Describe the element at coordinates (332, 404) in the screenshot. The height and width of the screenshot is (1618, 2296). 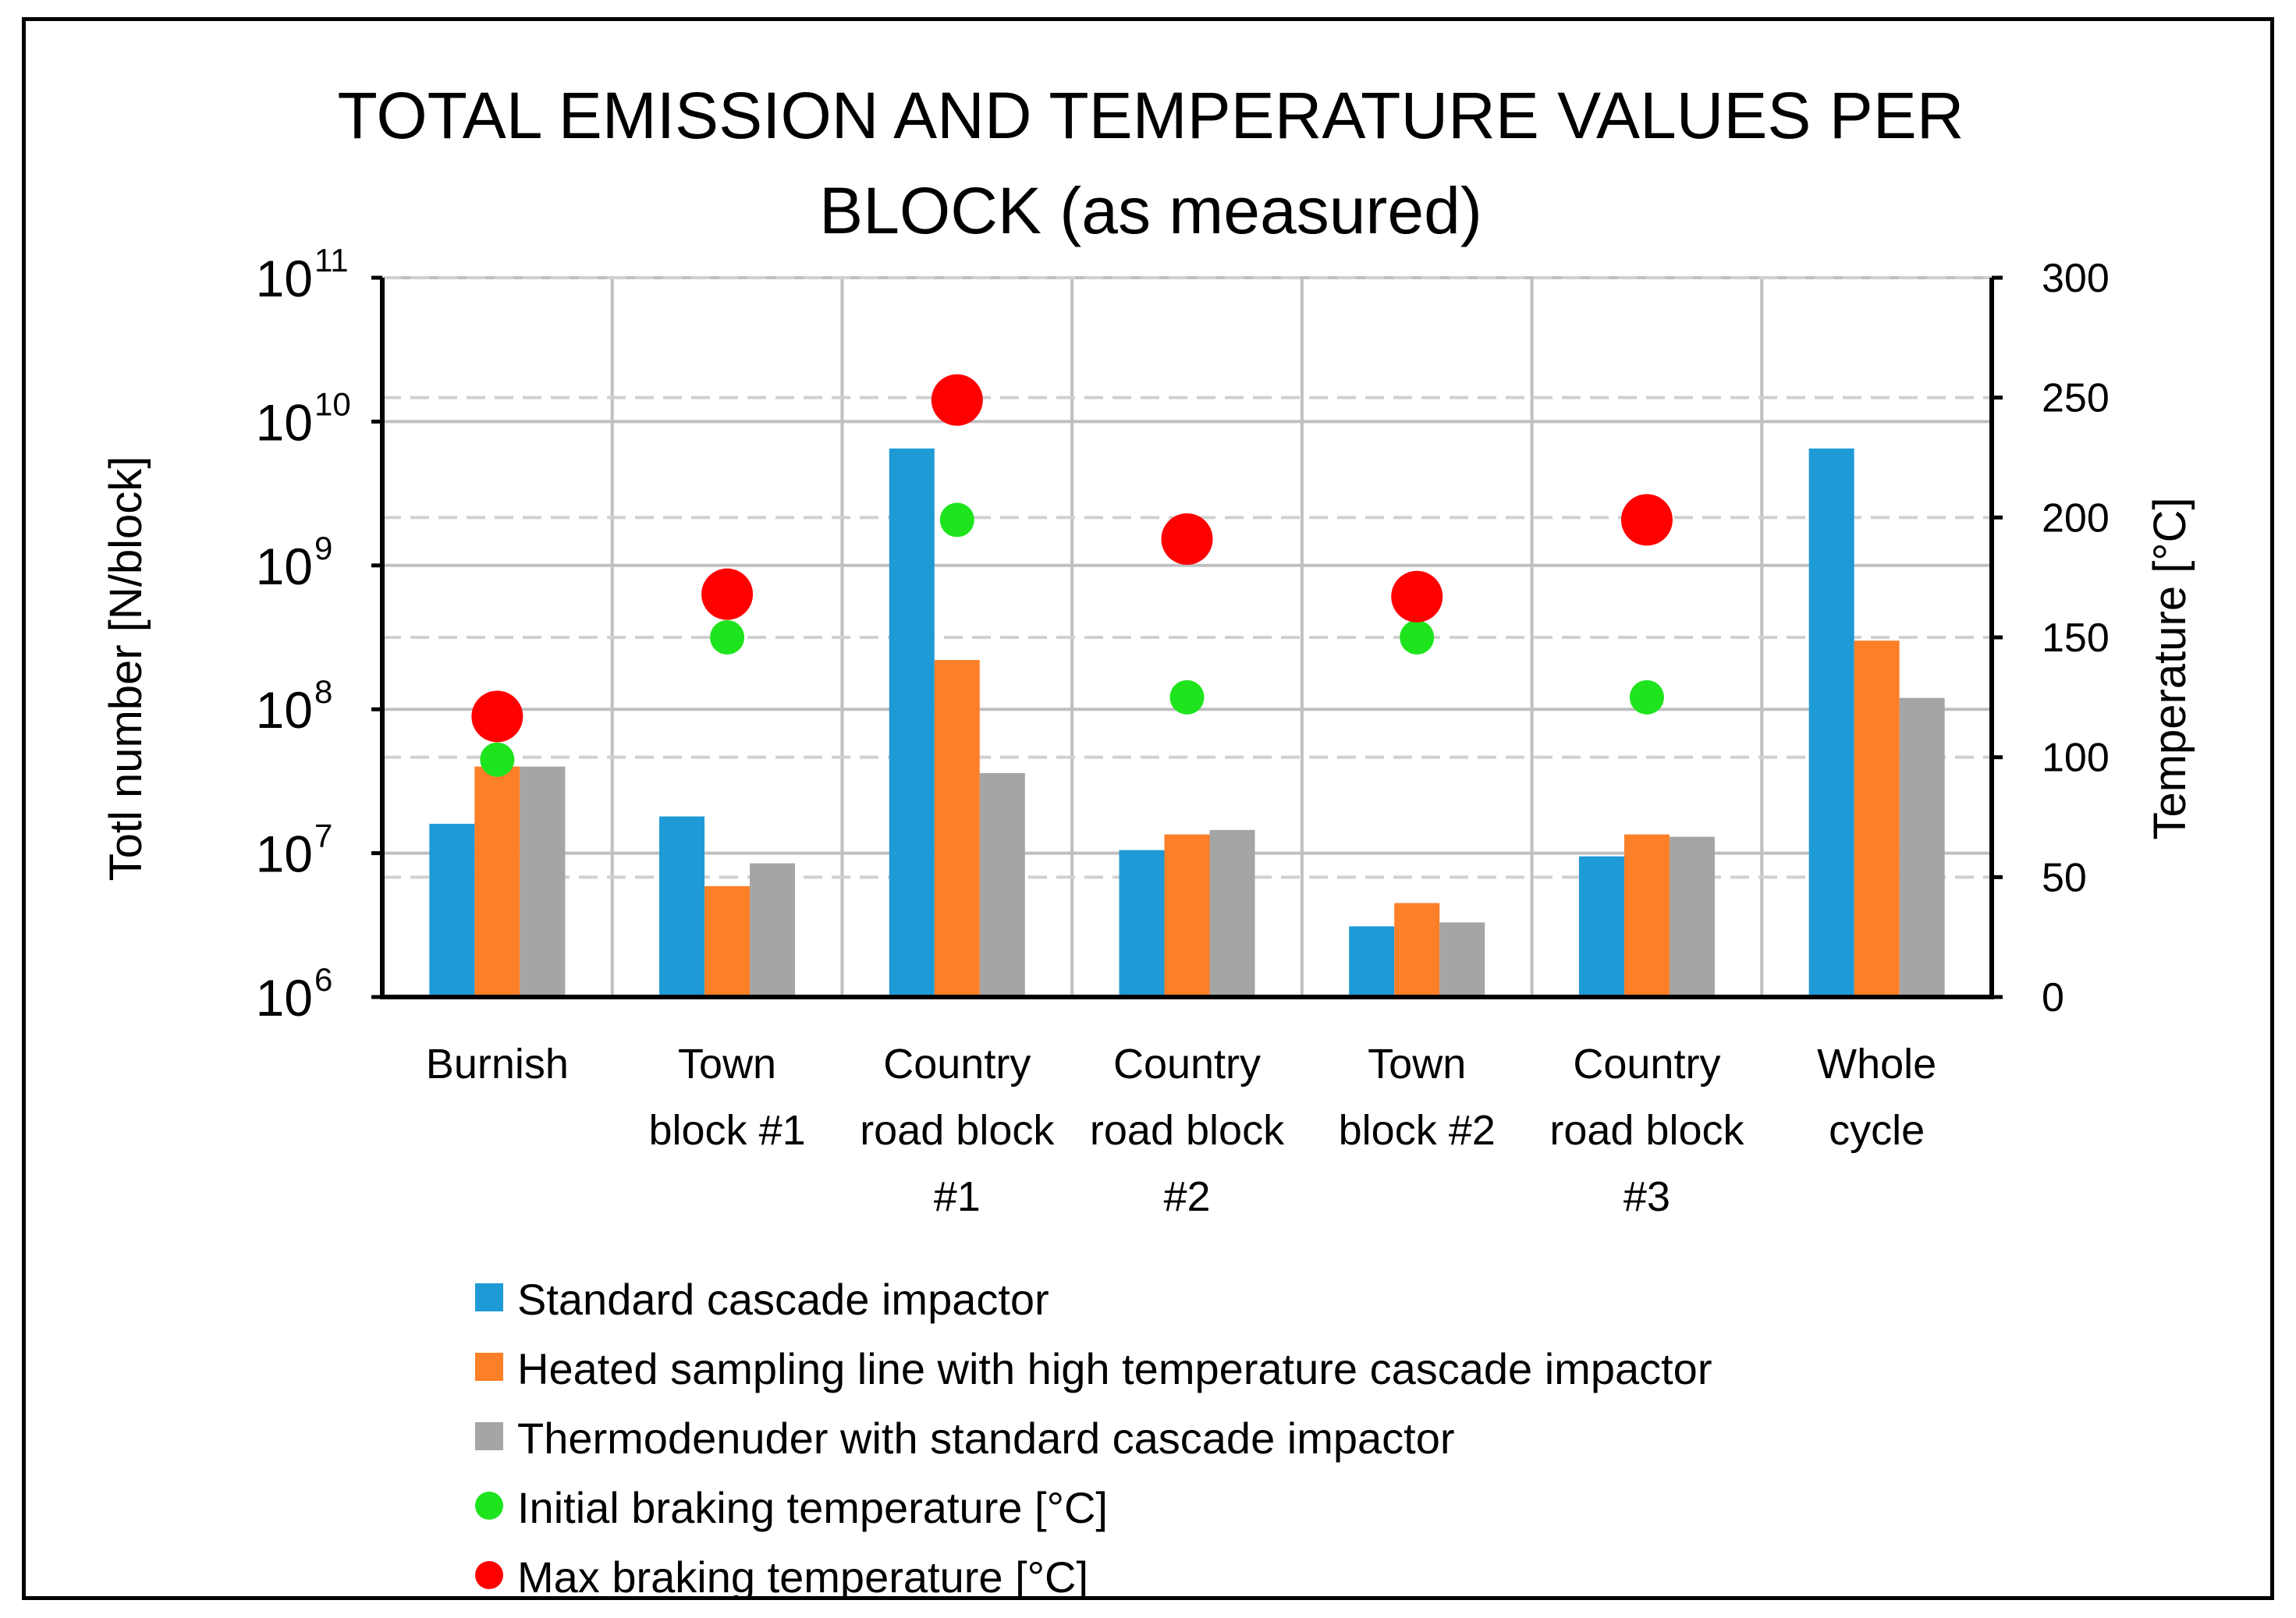
I see `left-tick-exponent: 10` at that location.